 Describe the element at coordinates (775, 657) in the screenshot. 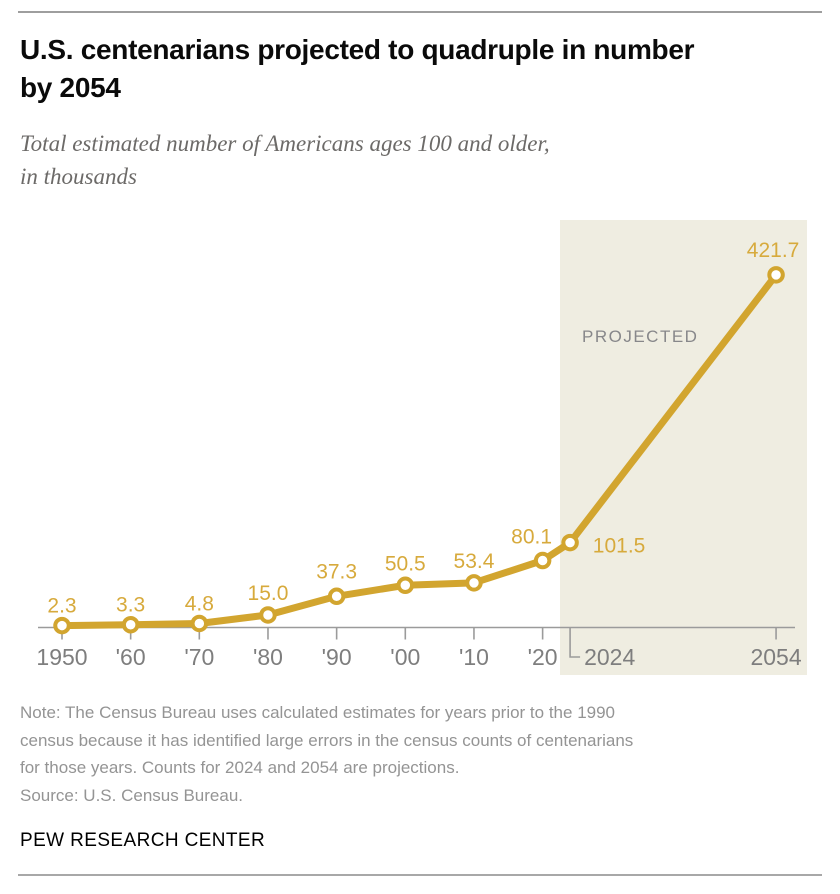

I see `x-tick-label: 2054` at that location.